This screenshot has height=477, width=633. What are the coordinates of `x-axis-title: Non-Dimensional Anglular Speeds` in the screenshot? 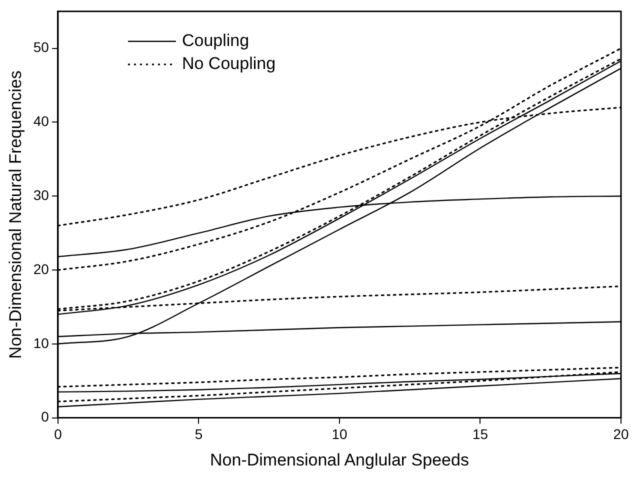 It's located at (339, 460).